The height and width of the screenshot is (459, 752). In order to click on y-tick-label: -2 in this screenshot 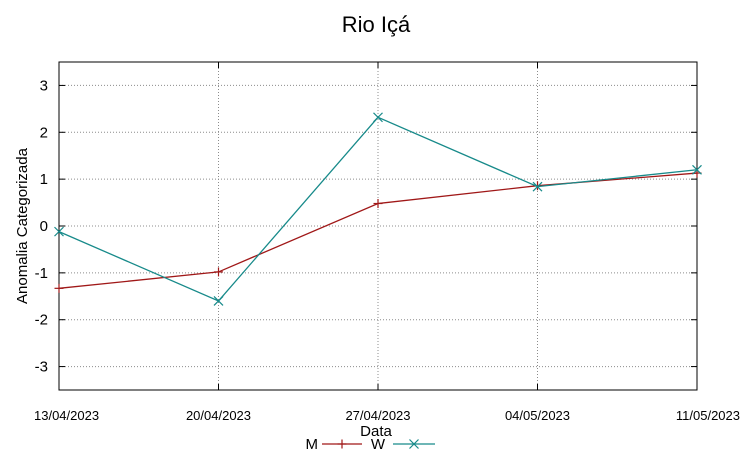, I will do `click(41, 320)`.